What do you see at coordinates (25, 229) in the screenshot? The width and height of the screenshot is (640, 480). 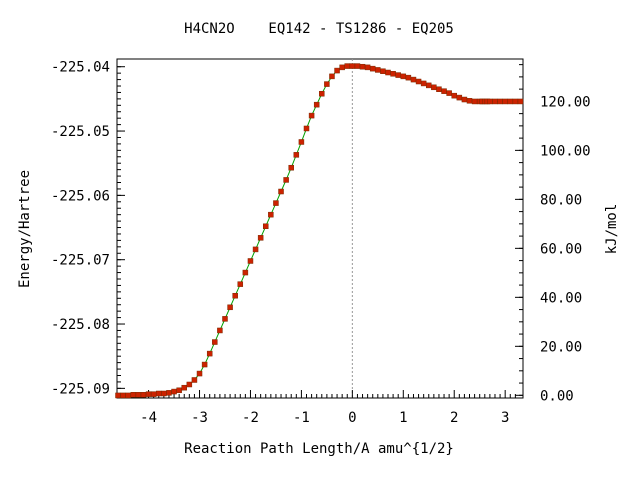 I see `y-axis-label-left: Energy/Hartree` at bounding box center [25, 229].